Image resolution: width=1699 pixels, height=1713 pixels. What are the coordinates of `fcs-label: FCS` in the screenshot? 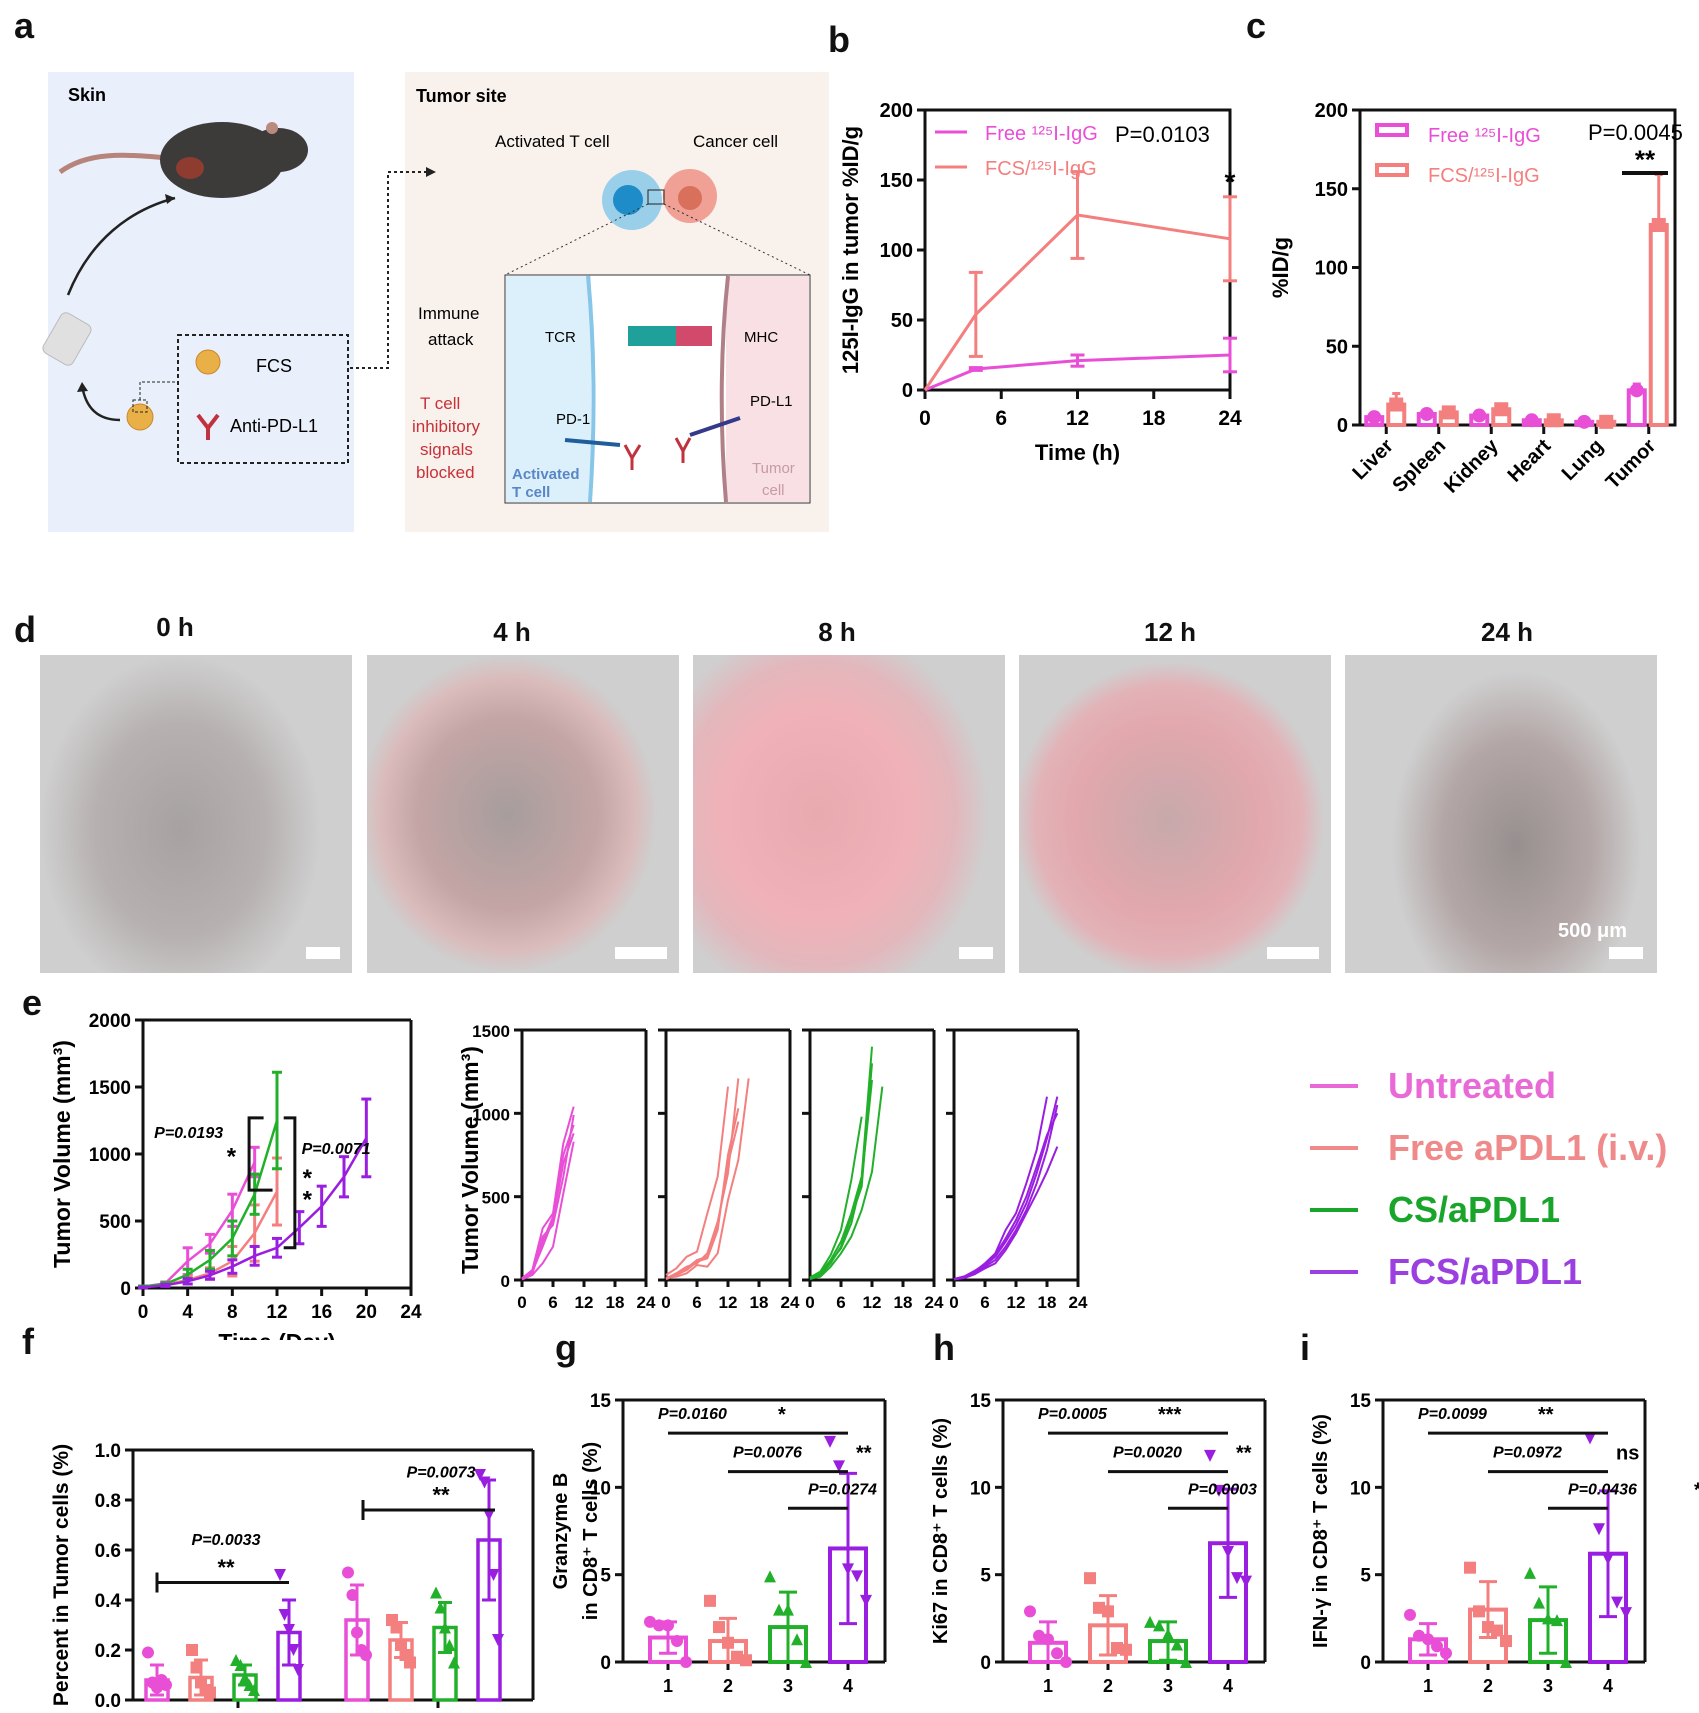 It's located at (274, 366).